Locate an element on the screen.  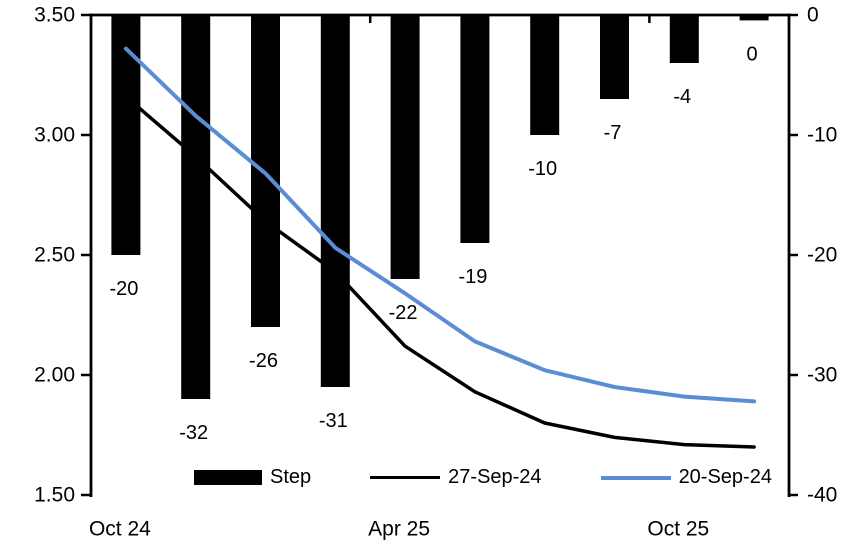
bar-data-label: -10 is located at coordinates (542, 169).